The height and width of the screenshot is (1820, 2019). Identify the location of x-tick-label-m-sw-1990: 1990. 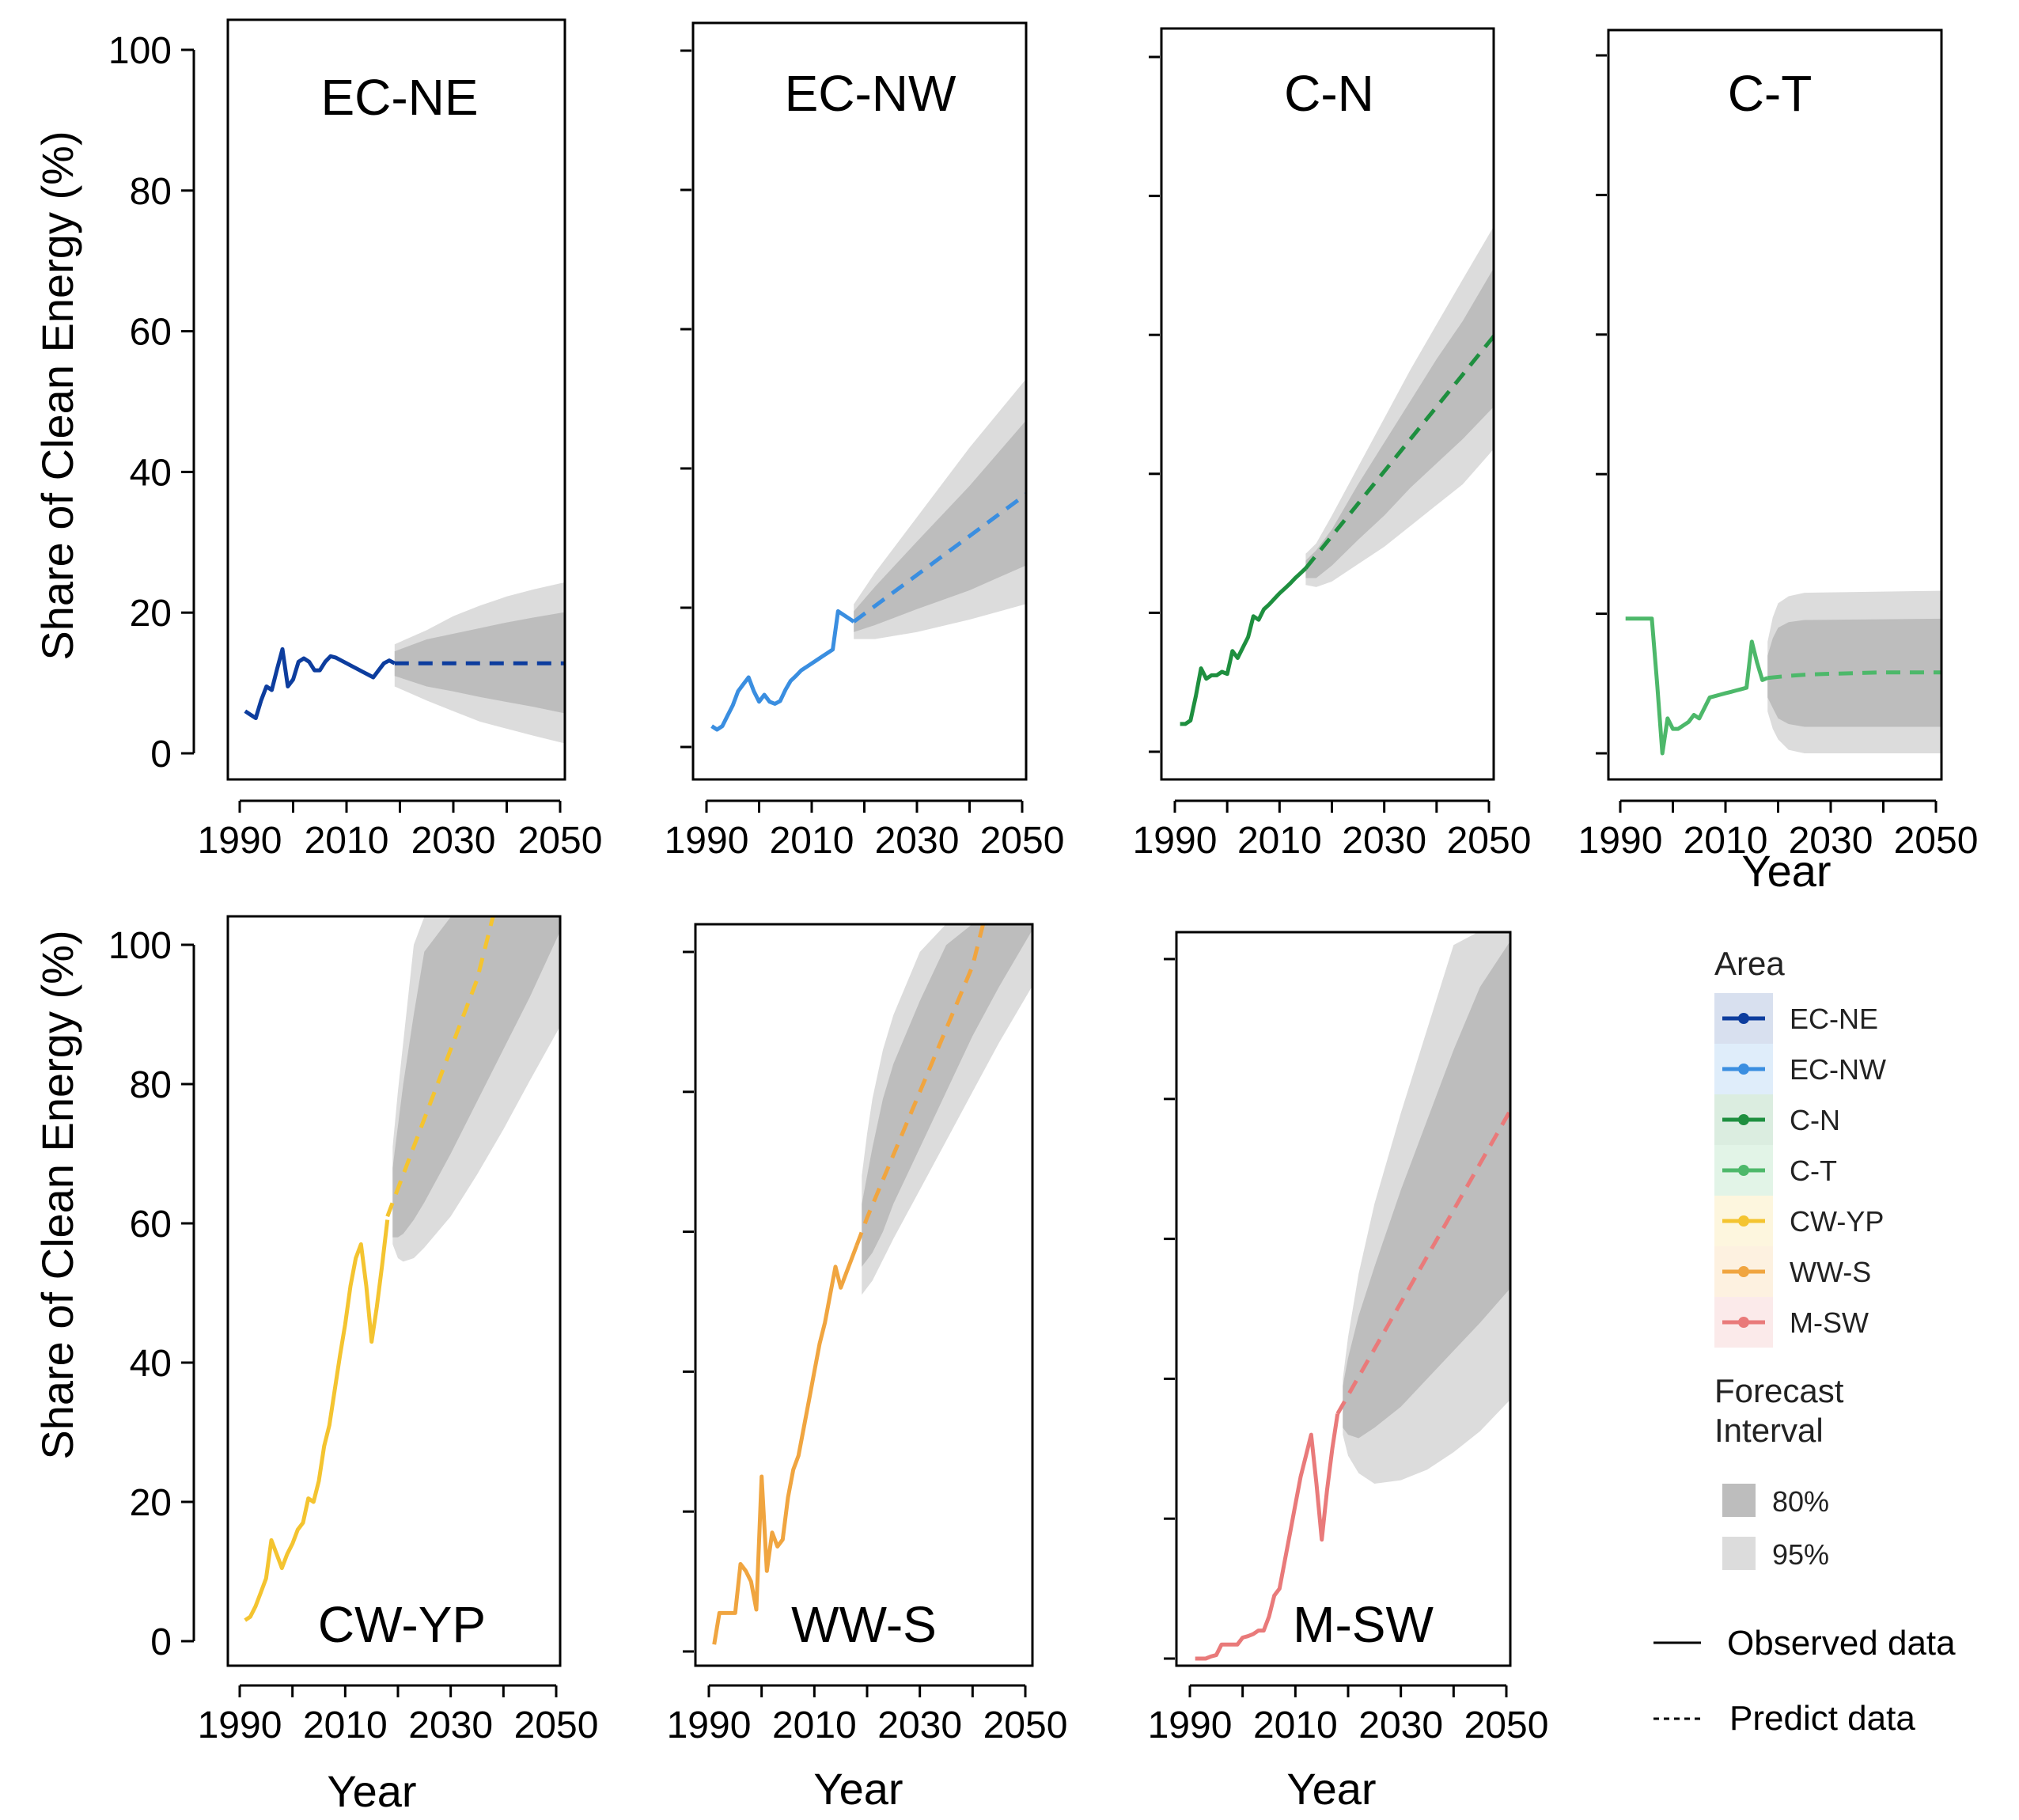
(1190, 1725).